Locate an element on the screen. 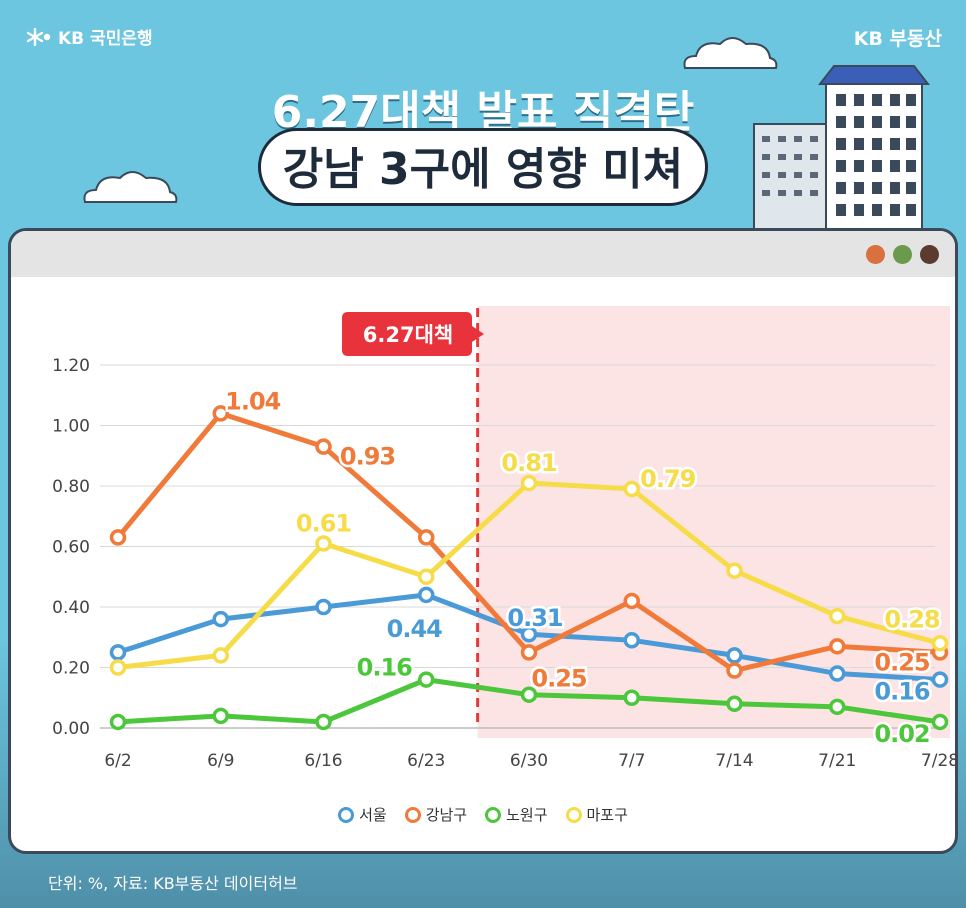 The height and width of the screenshot is (908, 966). brand-right-text: KB 부동산 is located at coordinates (897, 39).